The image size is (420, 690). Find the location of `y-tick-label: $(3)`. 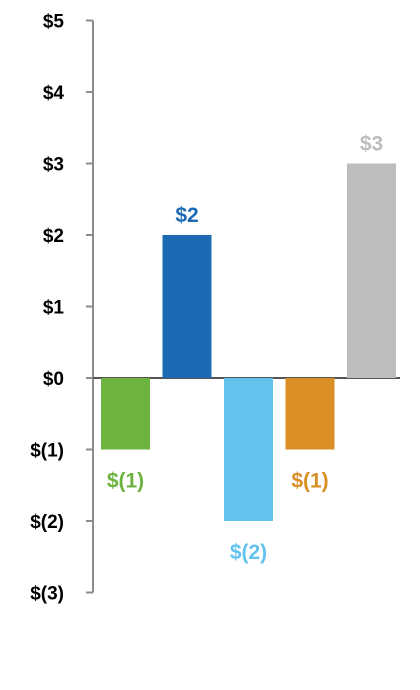

y-tick-label: $(3) is located at coordinates (47, 594).